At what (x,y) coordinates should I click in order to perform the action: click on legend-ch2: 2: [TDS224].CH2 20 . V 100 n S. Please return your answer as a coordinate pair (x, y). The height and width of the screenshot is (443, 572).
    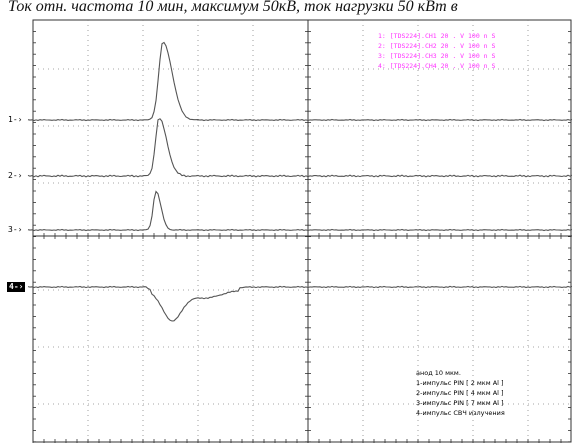
    Looking at the image, I should click on (437, 46).